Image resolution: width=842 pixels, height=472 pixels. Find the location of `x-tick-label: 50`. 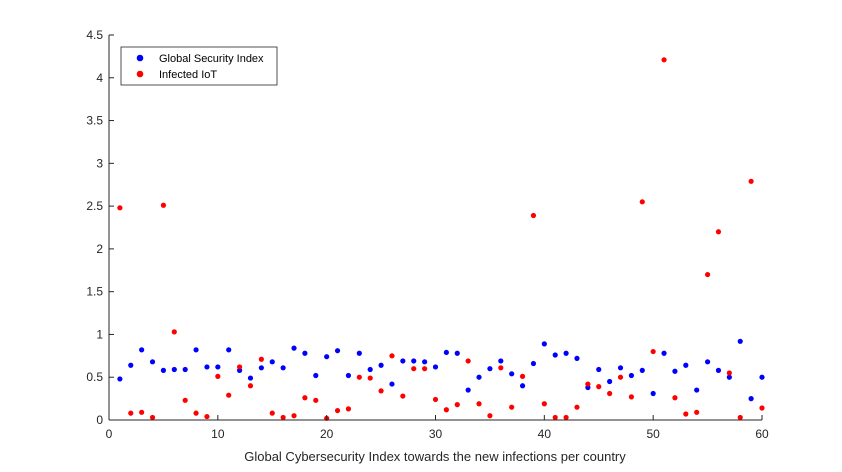

x-tick-label: 50 is located at coordinates (653, 434).